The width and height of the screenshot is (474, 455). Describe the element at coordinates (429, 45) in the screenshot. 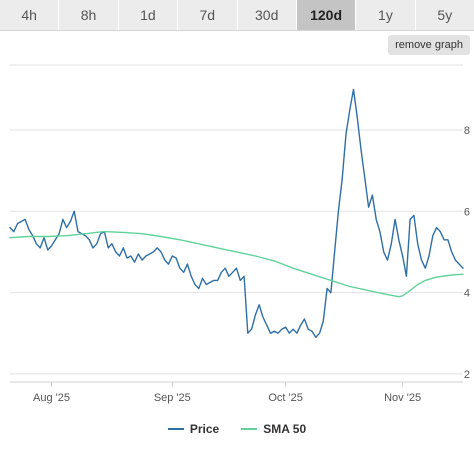

I see `remove-graph-button: remove graph` at that location.